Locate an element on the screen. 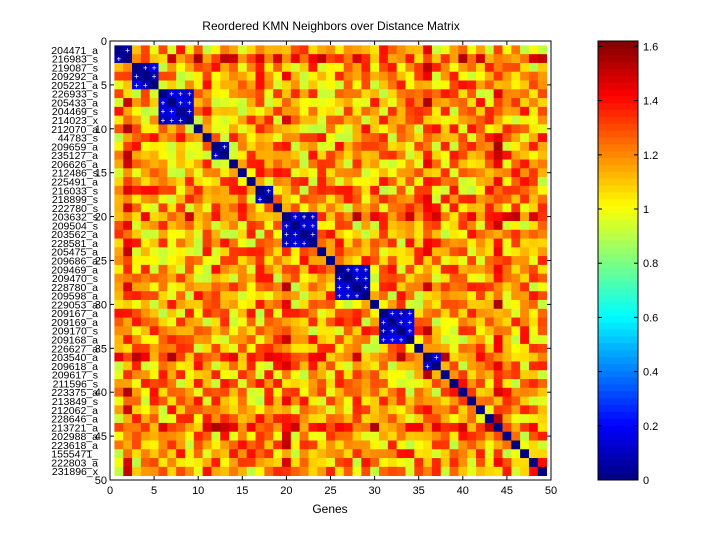 Image resolution: width=720 pixels, height=545 pixels. colorbar-tick-label: 0.8 is located at coordinates (650, 264).